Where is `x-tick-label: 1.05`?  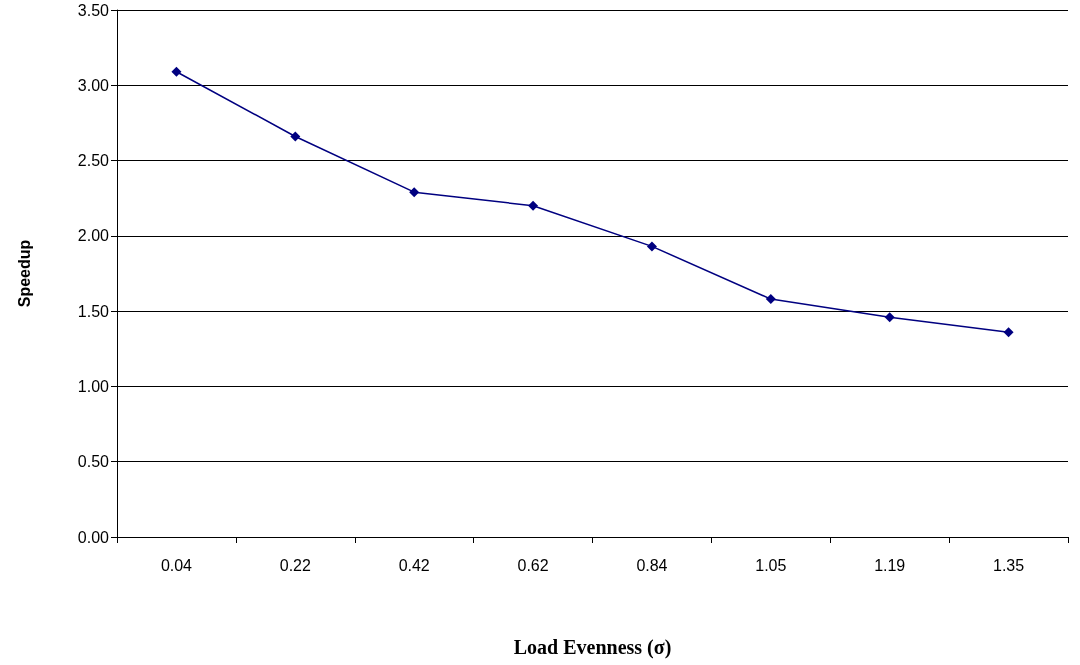
x-tick-label: 1.05 is located at coordinates (771, 565).